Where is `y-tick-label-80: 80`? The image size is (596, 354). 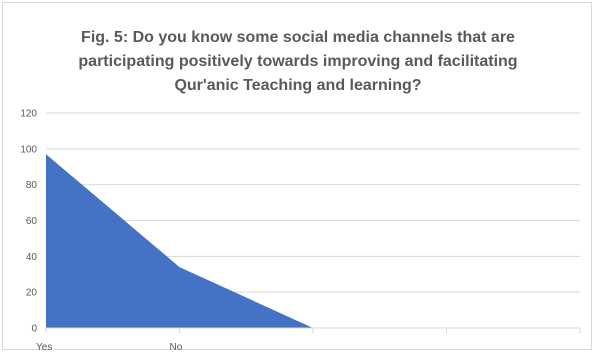
y-tick-label-80: 80 is located at coordinates (32, 185).